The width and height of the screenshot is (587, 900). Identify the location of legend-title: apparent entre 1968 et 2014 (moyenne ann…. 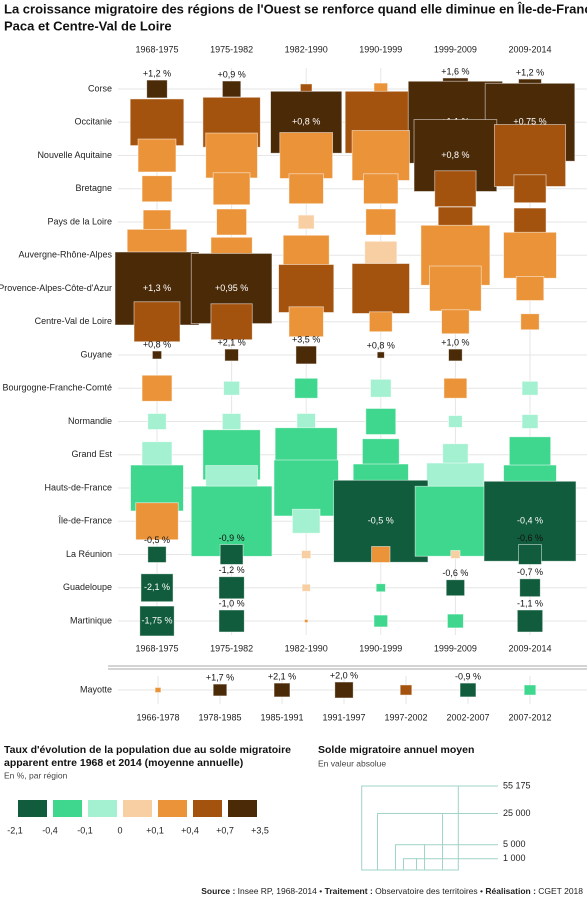
(123, 763).